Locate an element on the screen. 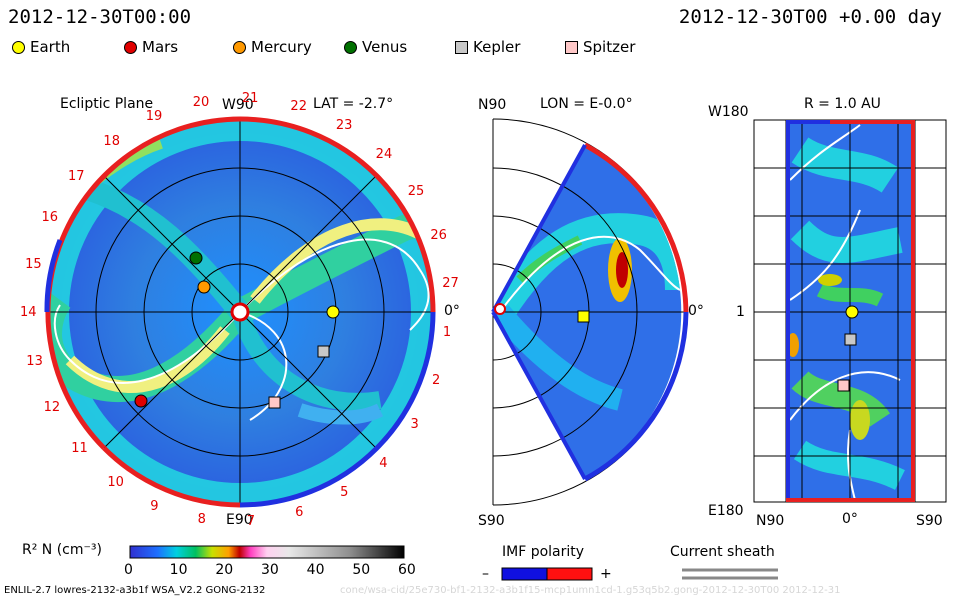 This screenshot has width=960, height=600. carrington-number-25: 25 is located at coordinates (416, 192).